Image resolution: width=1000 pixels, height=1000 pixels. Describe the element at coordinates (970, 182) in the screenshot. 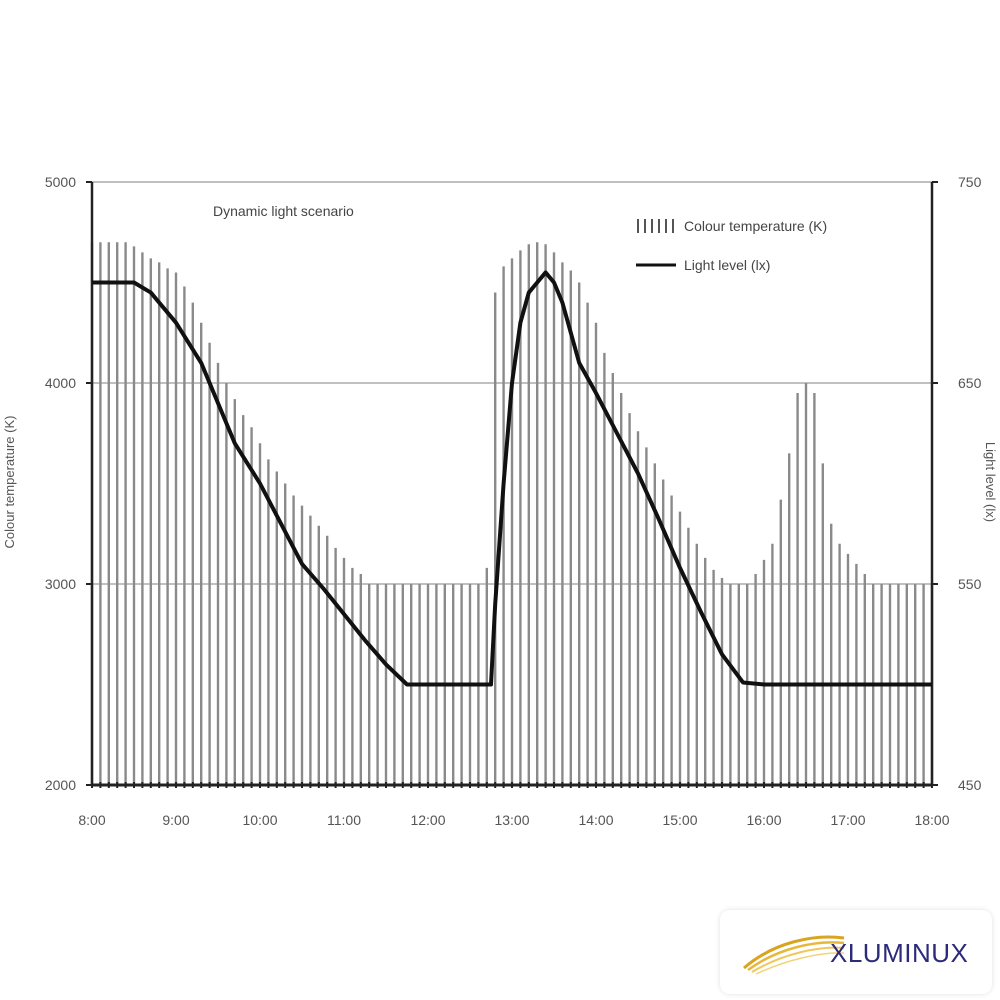

I see `y-right-tick-label: 750` at that location.